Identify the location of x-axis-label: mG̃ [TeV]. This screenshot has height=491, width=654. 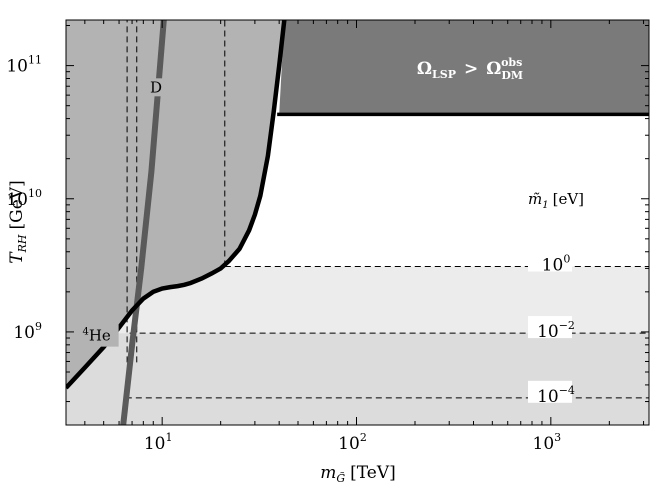
(358, 474).